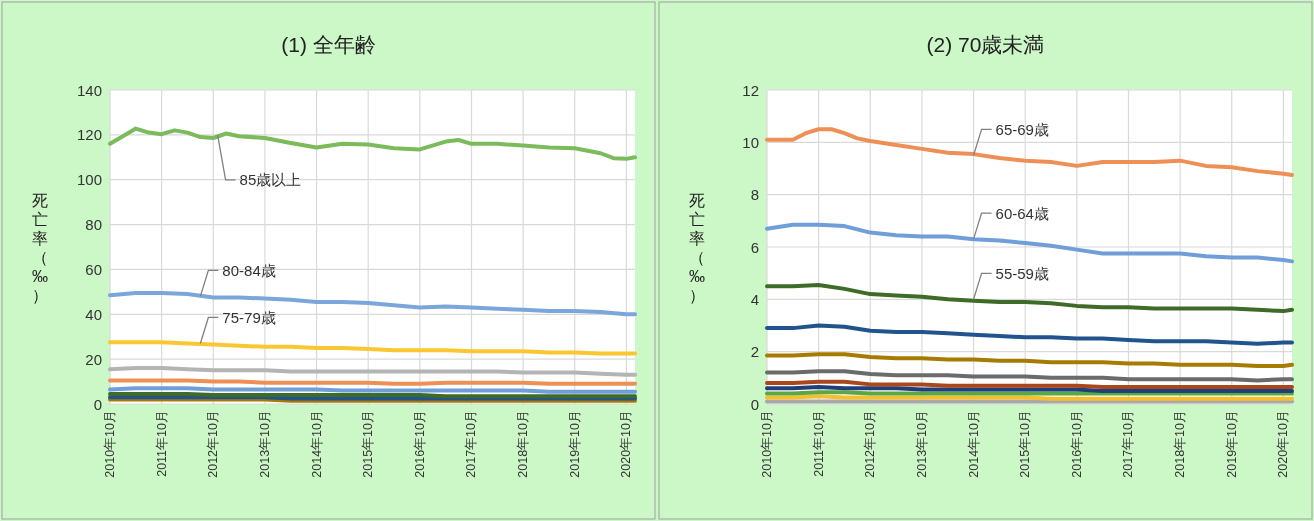 Image resolution: width=1314 pixels, height=521 pixels. What do you see at coordinates (89, 180) in the screenshot?
I see `y-tick-label: 100` at bounding box center [89, 180].